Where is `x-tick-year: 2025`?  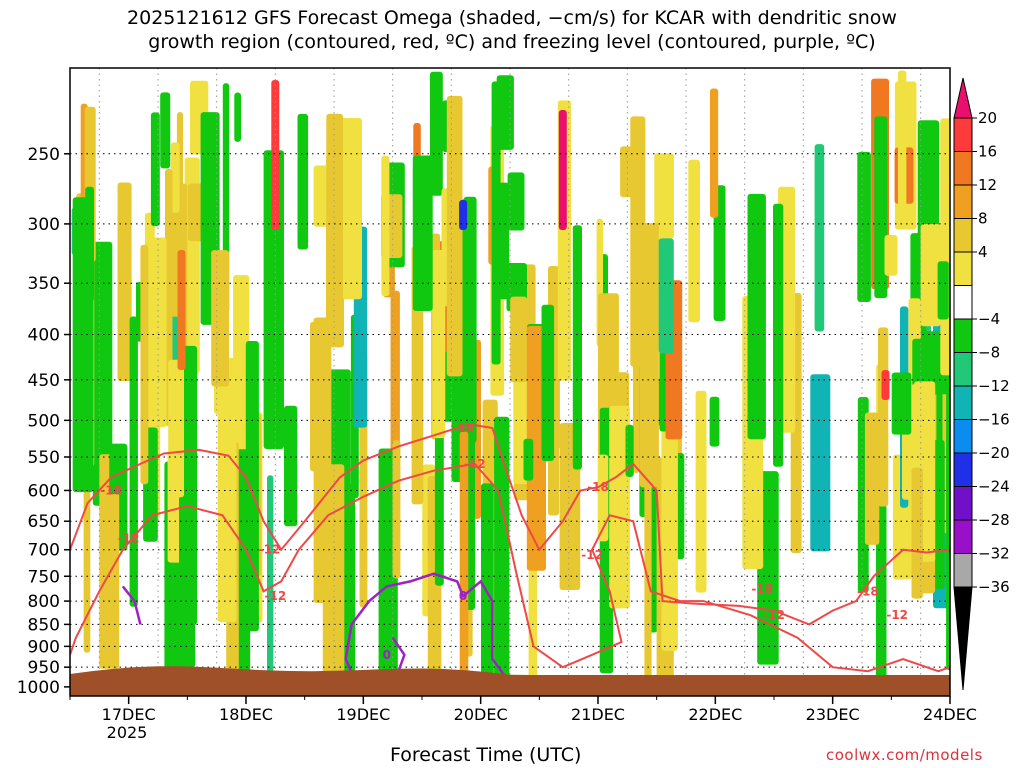
x-tick-year: 2025 is located at coordinates (127, 732).